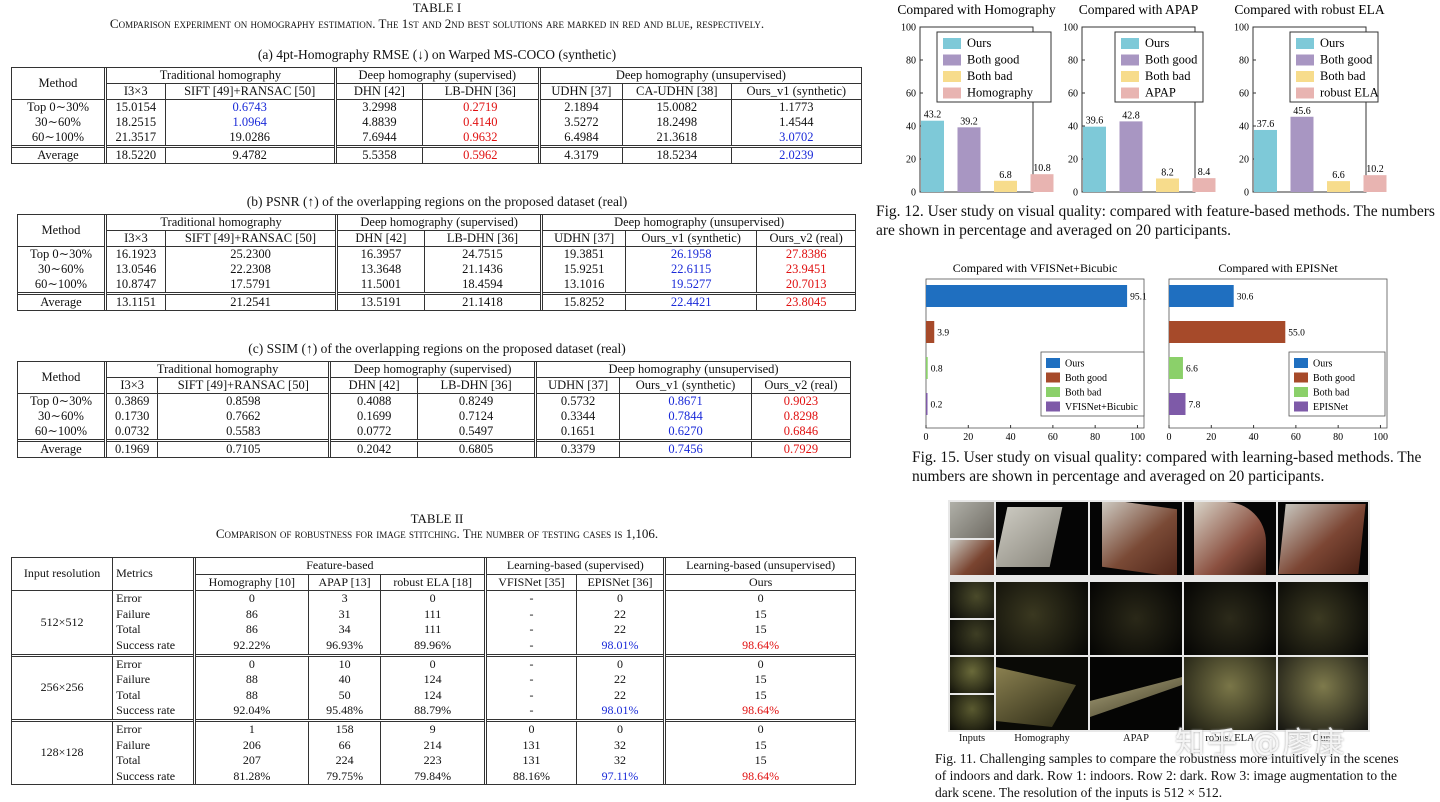  I want to click on metric-label: Error, so click(153, 664).